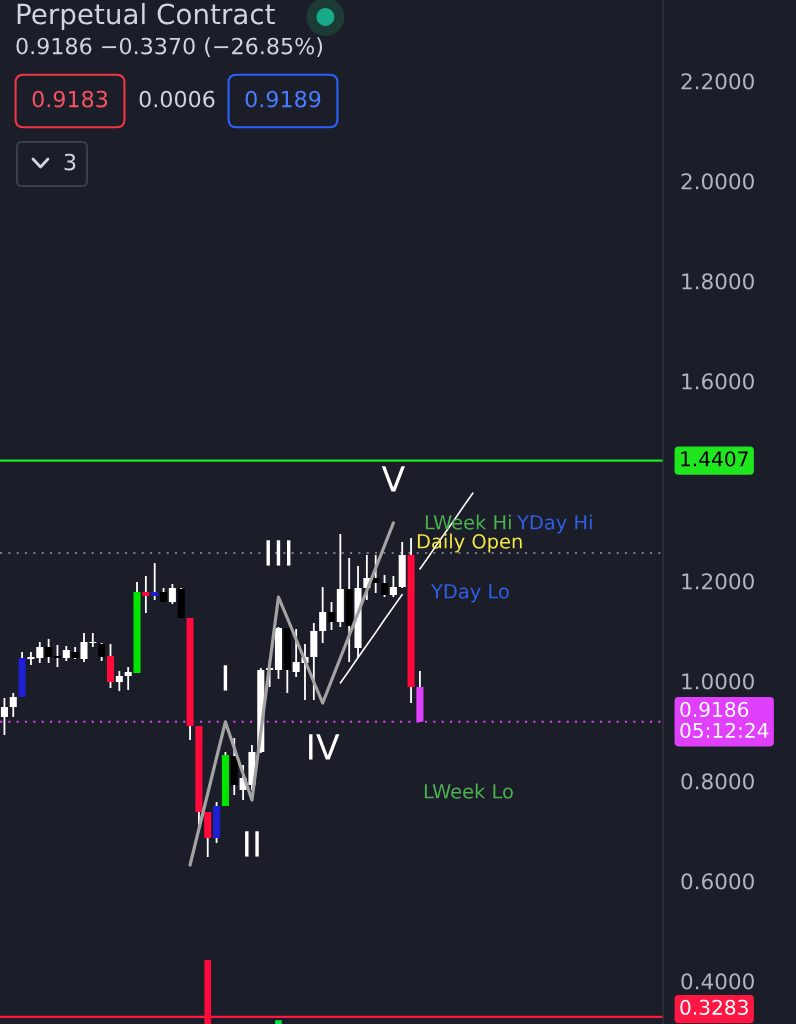  What do you see at coordinates (717, 881) in the screenshot?
I see `y-tick-label: 0.6000` at bounding box center [717, 881].